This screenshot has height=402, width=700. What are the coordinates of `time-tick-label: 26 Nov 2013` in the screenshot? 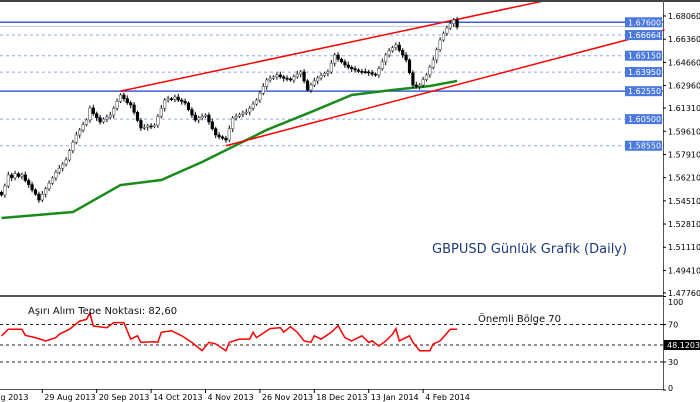 It's located at (287, 397).